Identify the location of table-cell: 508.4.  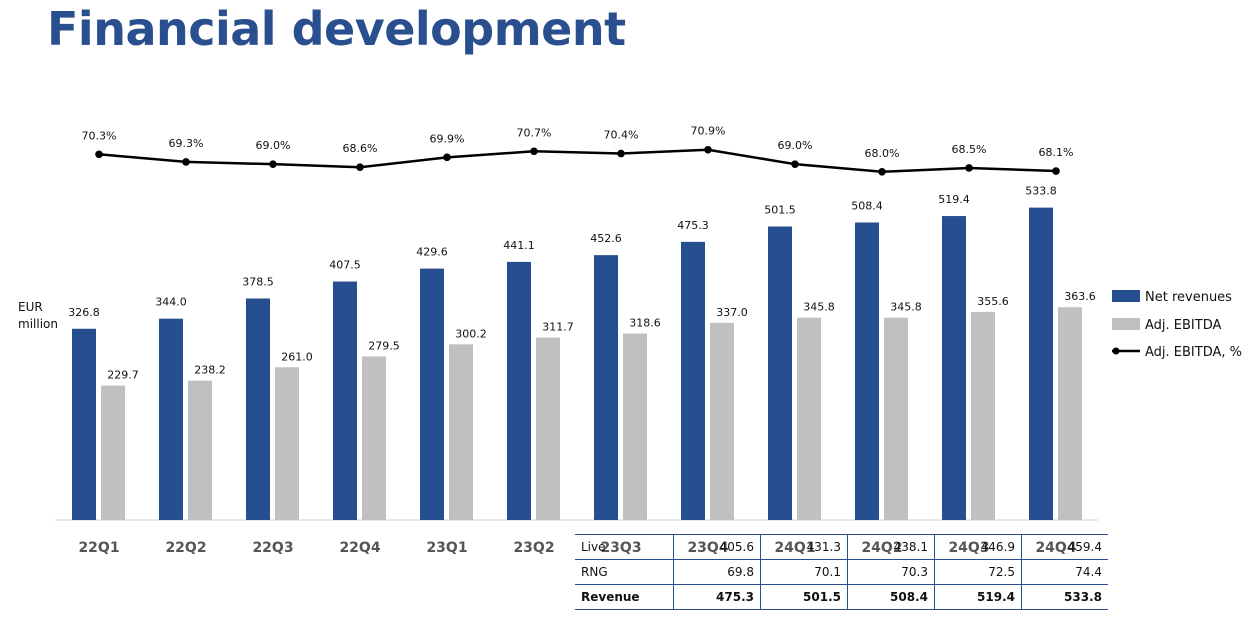
(891, 597).